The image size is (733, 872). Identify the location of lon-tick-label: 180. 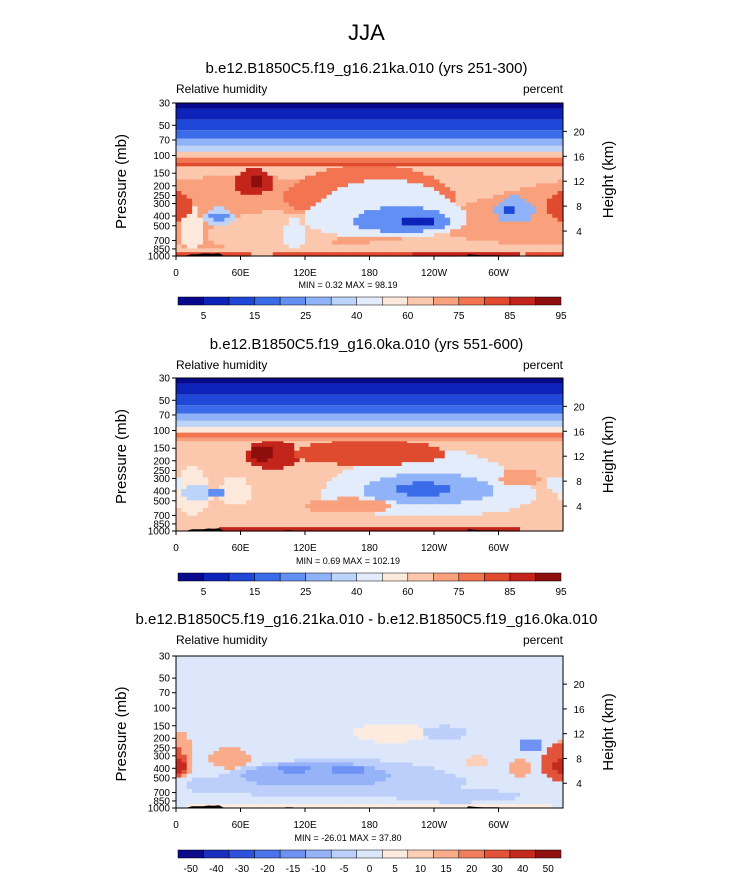
(369, 548).